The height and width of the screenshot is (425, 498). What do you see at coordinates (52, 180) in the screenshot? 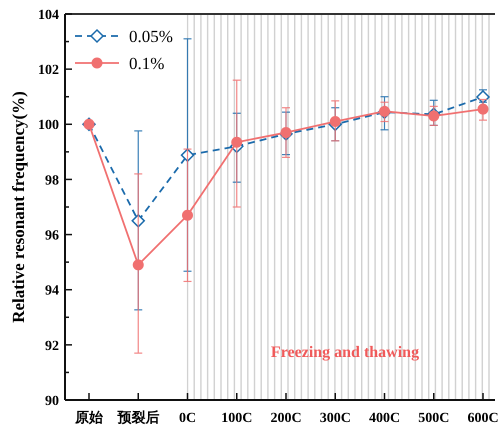
I see `y-tick-label: 98` at bounding box center [52, 180].